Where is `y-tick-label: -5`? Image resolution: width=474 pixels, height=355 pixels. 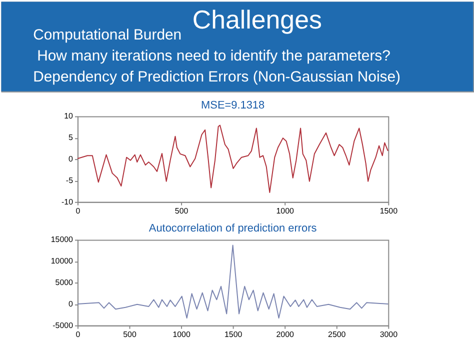 y-tick-label: -5 is located at coordinates (70, 180).